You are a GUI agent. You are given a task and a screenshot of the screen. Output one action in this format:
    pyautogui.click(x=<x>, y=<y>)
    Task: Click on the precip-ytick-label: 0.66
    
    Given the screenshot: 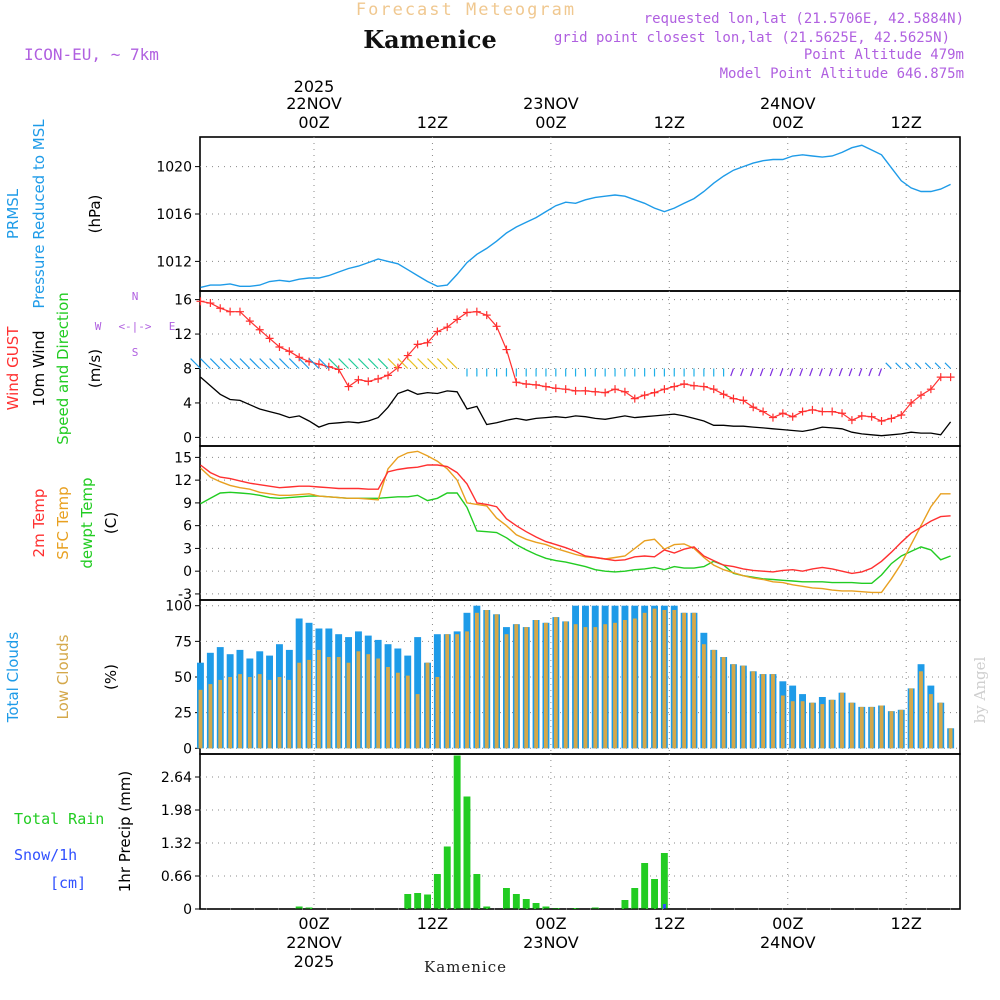 What is the action you would take?
    pyautogui.click(x=176, y=877)
    